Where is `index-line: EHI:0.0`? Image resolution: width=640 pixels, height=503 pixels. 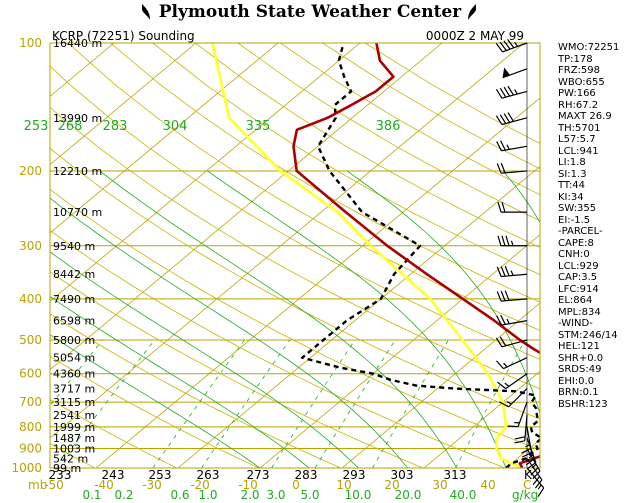
index-line: EHI:0.0 is located at coordinates (576, 381).